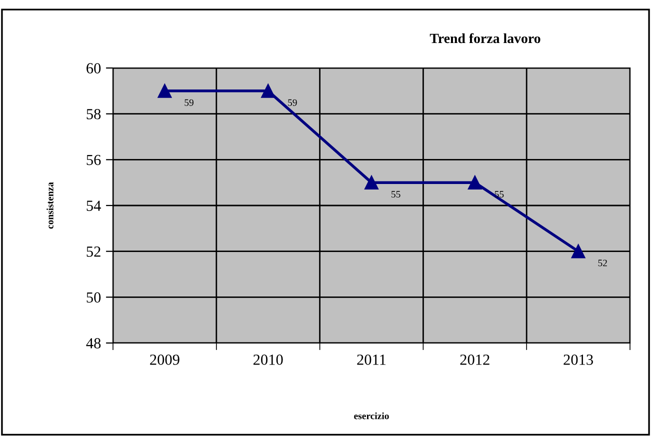  Describe the element at coordinates (93, 297) in the screenshot. I see `y-tick-label: 50` at that location.